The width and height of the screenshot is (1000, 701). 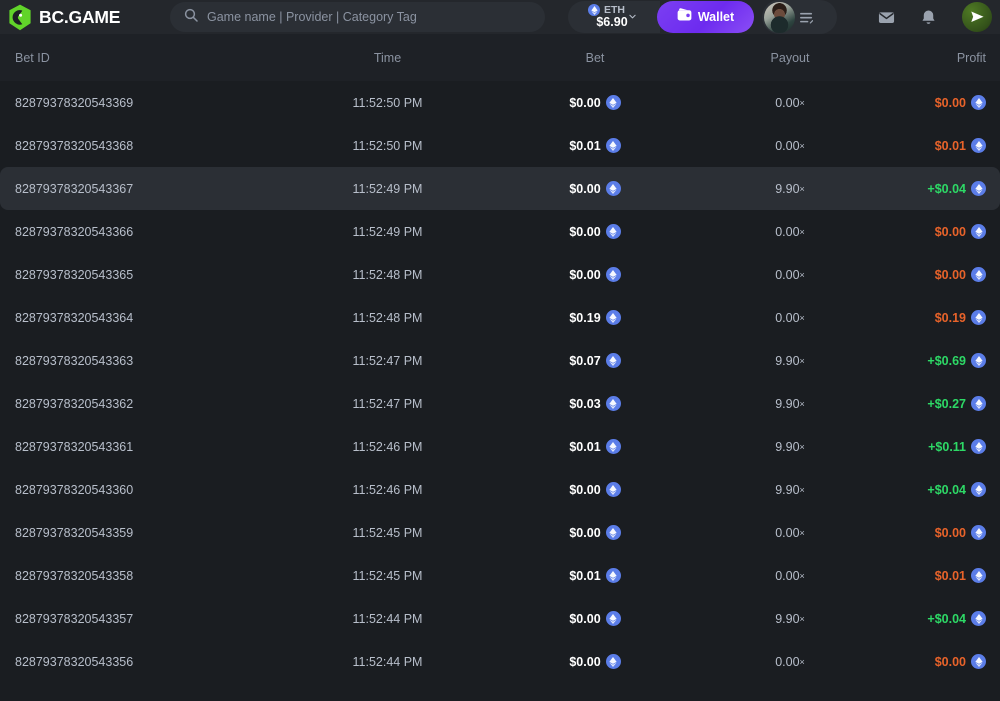 I want to click on cell-time: 11:52:45 PM, so click(x=387, y=575).